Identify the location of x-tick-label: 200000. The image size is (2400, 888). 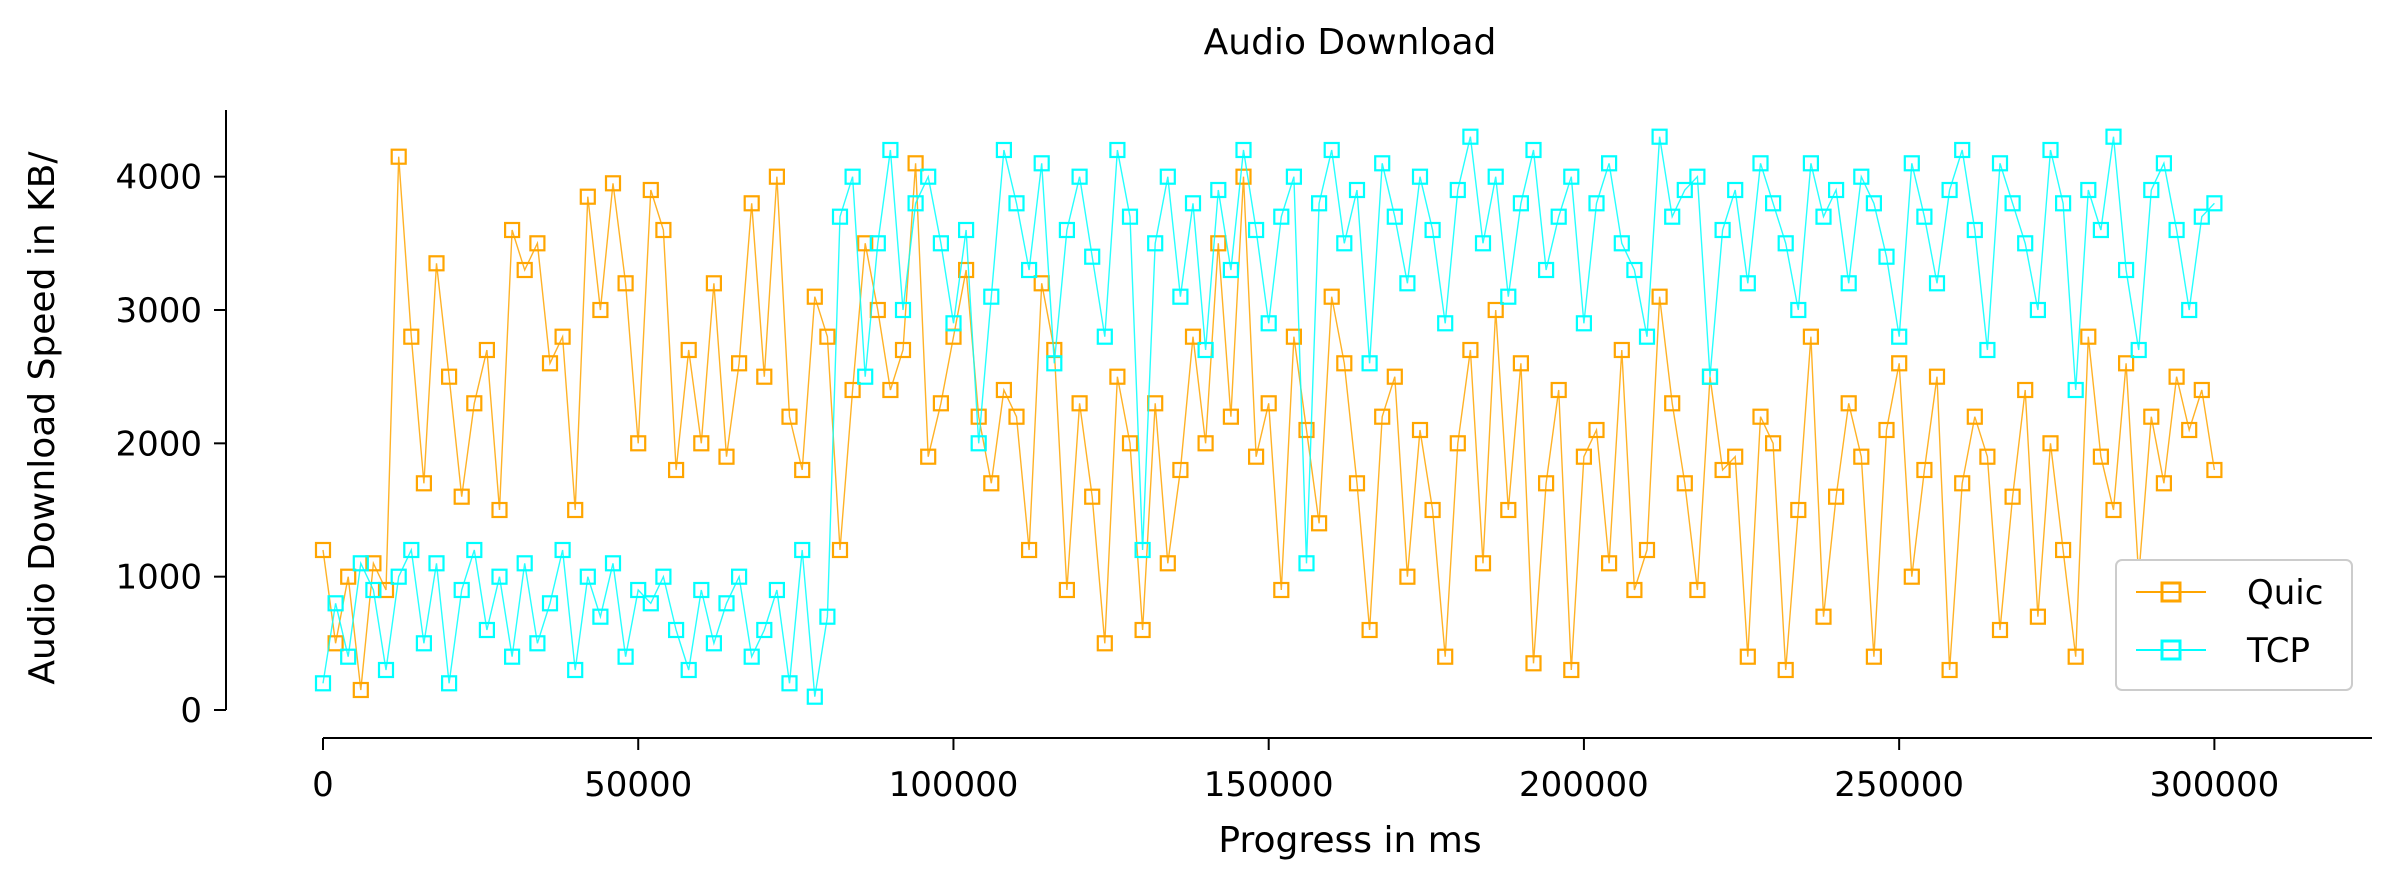
(1584, 785).